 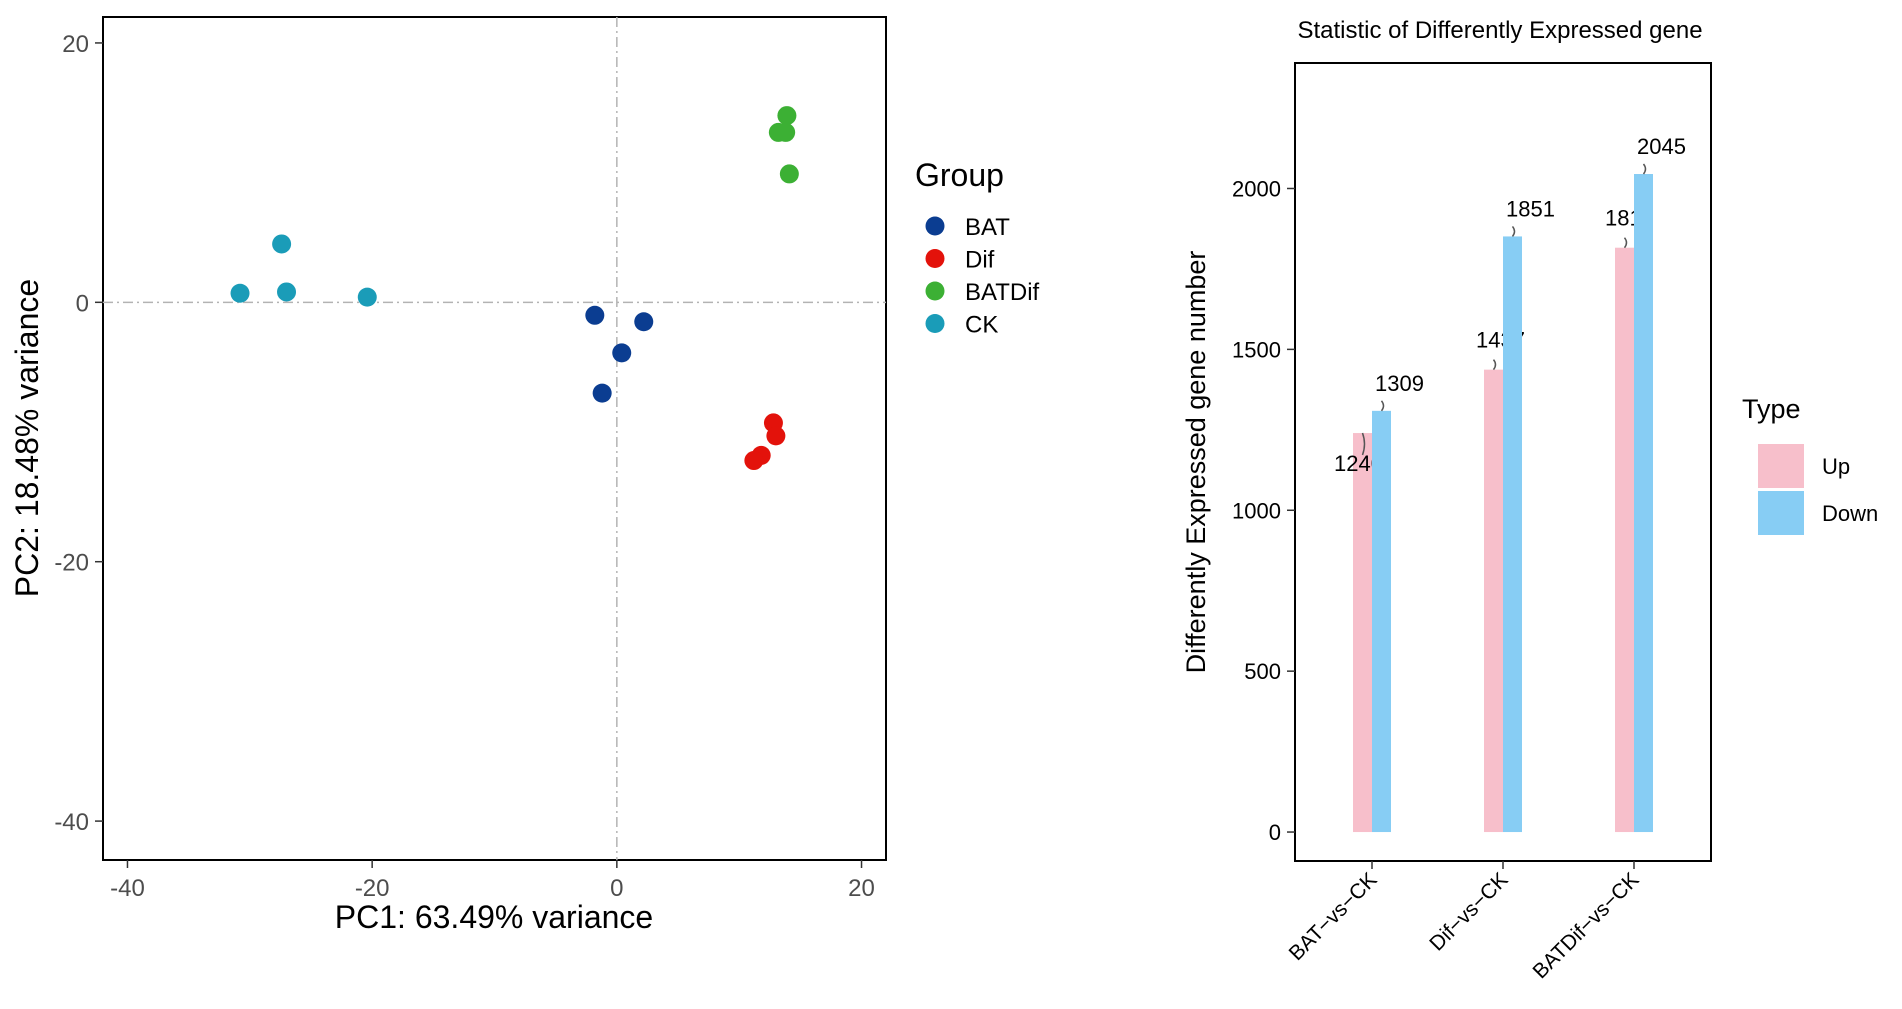 What do you see at coordinates (127, 888) in the screenshot?
I see `pca-x-tick-label: -40` at bounding box center [127, 888].